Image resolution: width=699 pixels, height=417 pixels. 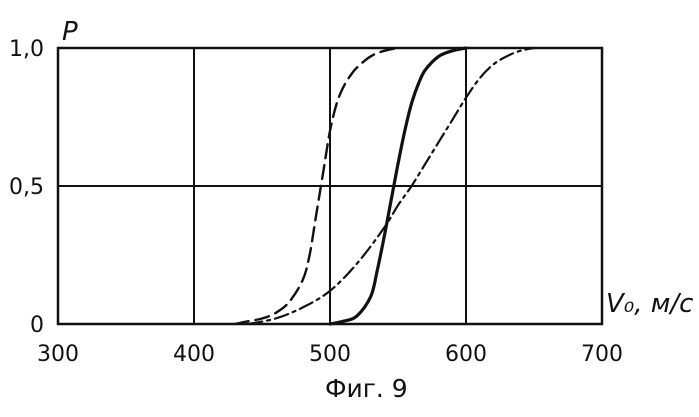 I want to click on x-tick-label: 400, so click(x=194, y=354).